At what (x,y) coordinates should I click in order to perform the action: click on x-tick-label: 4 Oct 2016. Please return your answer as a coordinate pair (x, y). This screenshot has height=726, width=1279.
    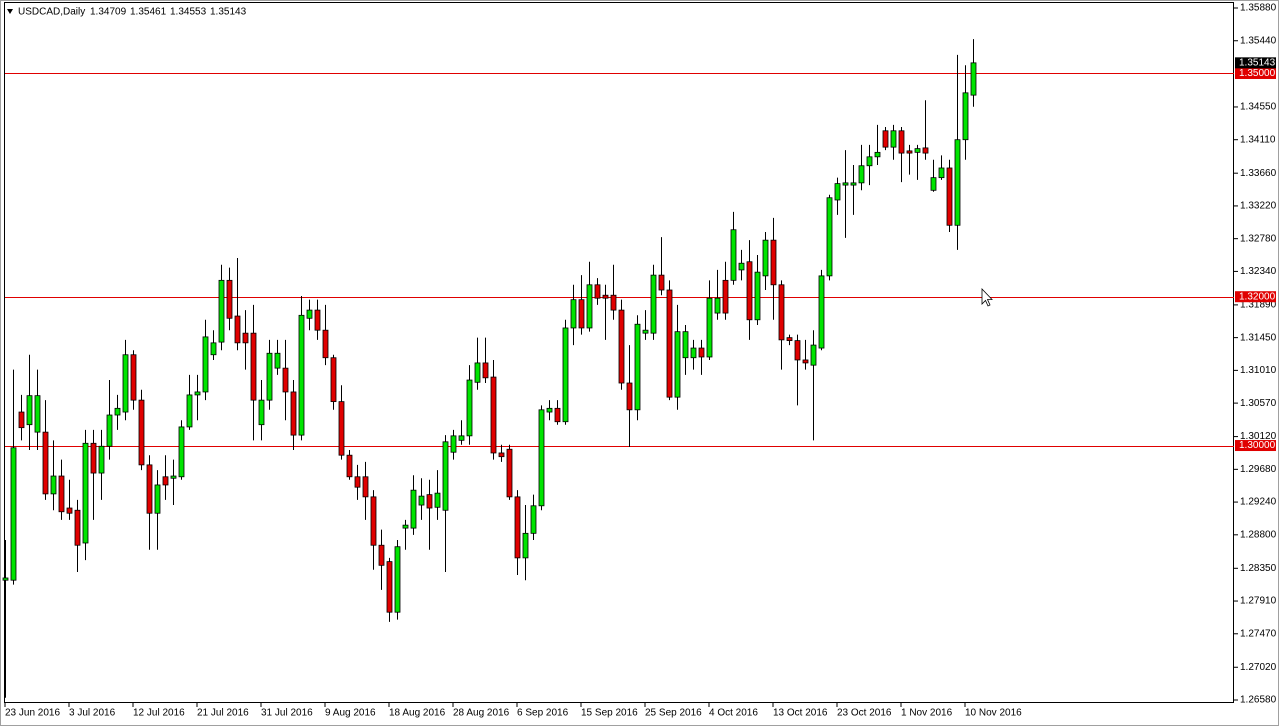
    Looking at the image, I should click on (733, 713).